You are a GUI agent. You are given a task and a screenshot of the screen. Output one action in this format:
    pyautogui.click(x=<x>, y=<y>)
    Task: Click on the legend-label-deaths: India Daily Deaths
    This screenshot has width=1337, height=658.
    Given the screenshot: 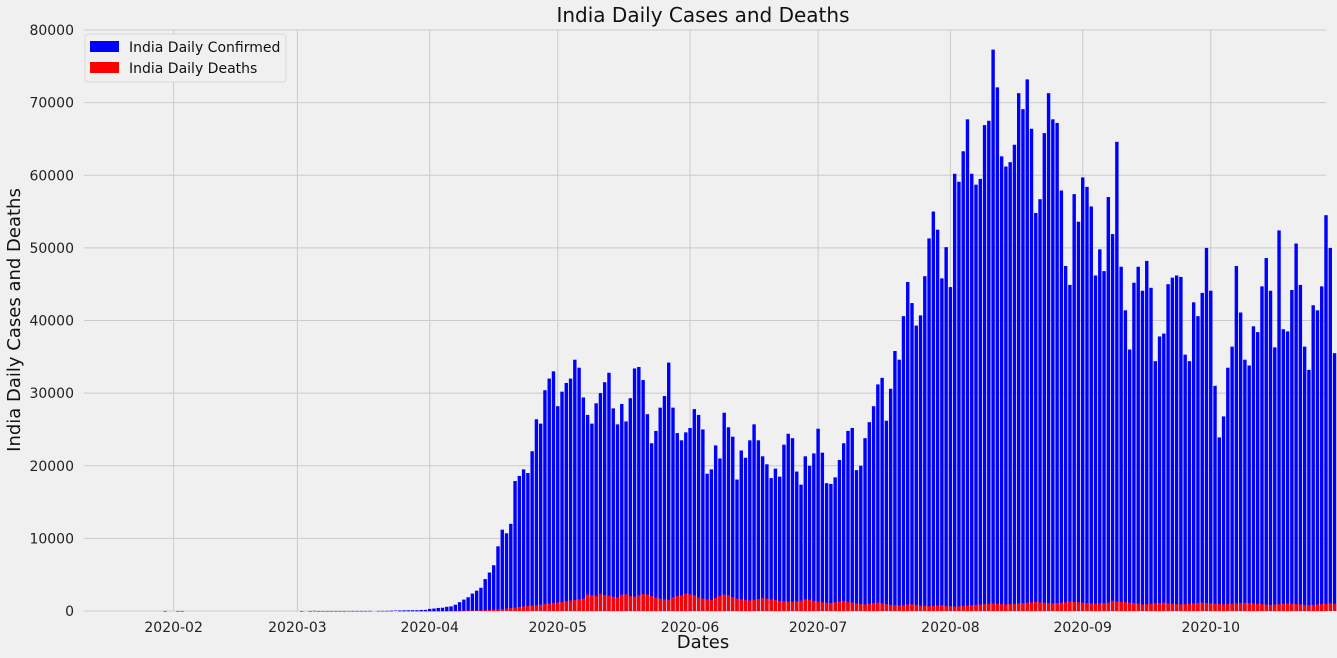 What is the action you would take?
    pyautogui.click(x=193, y=69)
    